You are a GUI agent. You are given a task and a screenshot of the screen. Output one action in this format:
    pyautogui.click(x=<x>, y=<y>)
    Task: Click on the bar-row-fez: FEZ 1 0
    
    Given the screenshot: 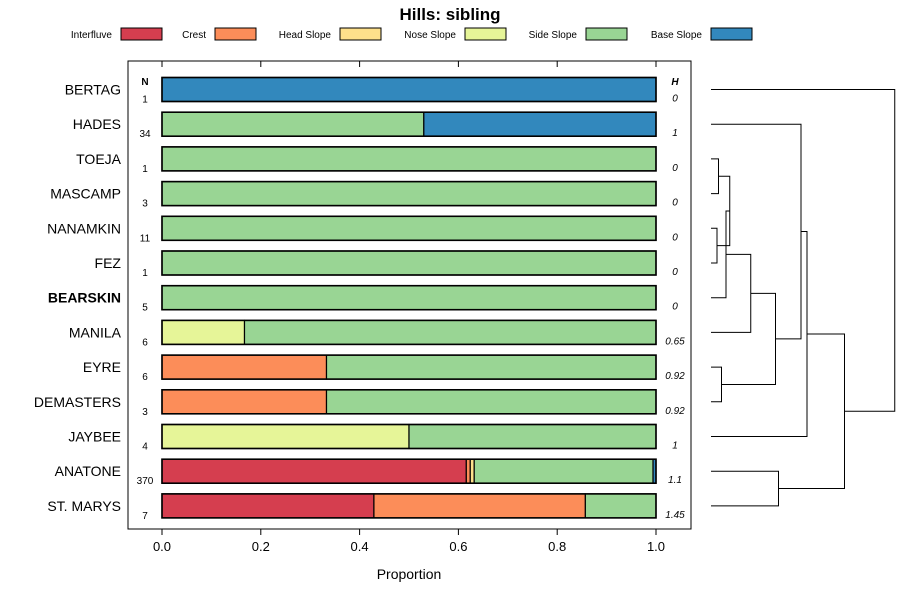 What is the action you would take?
    pyautogui.click(x=386, y=264)
    